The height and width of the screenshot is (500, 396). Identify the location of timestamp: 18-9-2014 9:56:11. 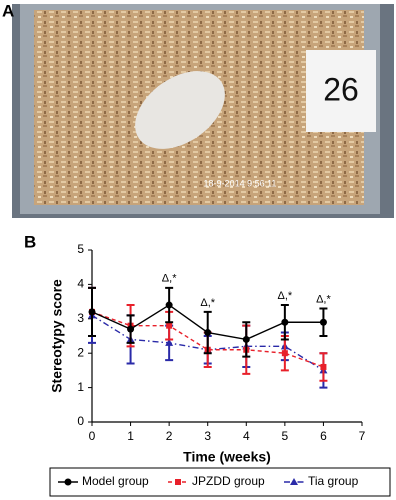
(240, 183).